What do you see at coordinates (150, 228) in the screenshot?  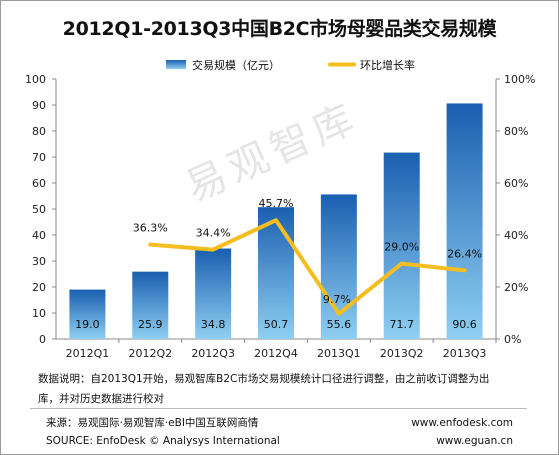 I see `line-value-label: 36.3%` at bounding box center [150, 228].